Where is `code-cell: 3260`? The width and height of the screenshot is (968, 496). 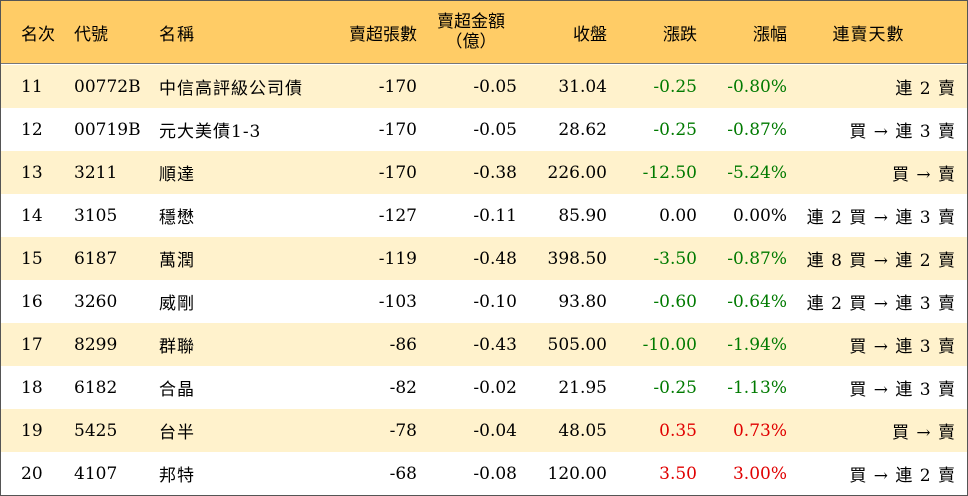
code-cell: 3260 is located at coordinates (96, 301).